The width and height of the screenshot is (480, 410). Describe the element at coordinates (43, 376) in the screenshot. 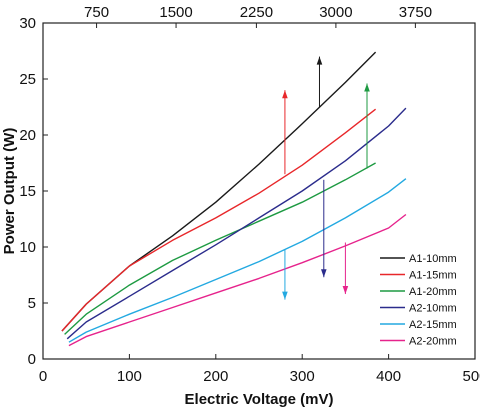

I see `x-tick-label: 0` at that location.